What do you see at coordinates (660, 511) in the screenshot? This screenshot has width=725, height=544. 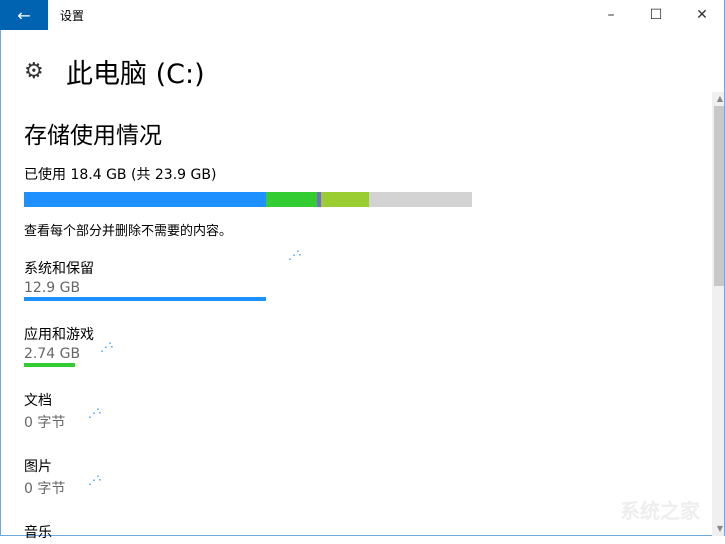 I see `watermark-logo: 系统之家` at bounding box center [660, 511].